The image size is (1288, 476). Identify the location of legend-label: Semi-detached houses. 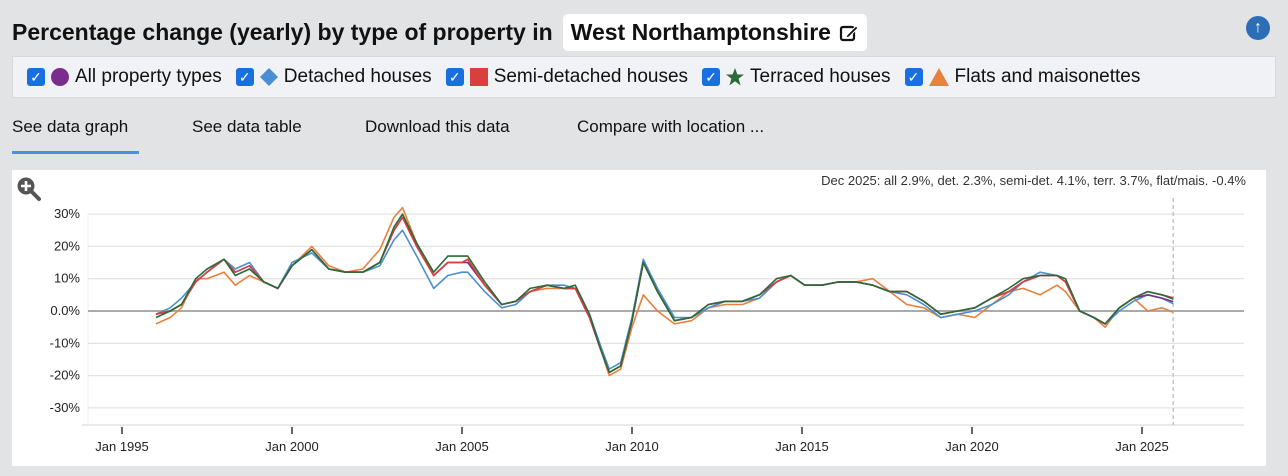
(591, 76).